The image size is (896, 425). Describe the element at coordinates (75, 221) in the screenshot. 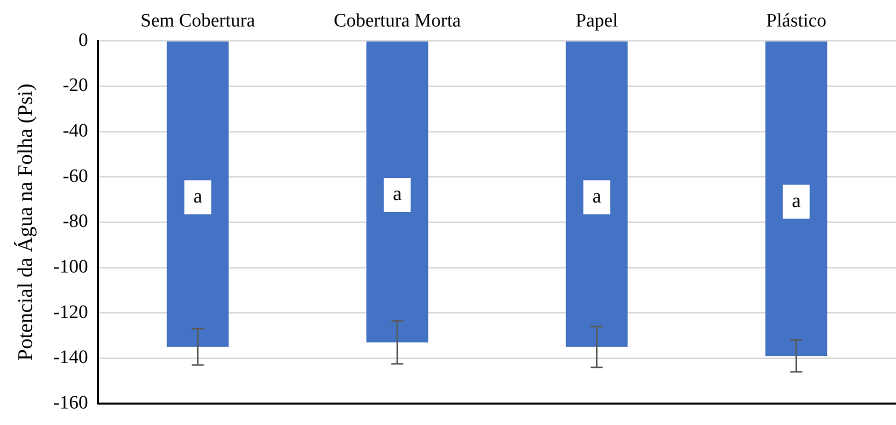

I see `y-tick-label: -80` at that location.